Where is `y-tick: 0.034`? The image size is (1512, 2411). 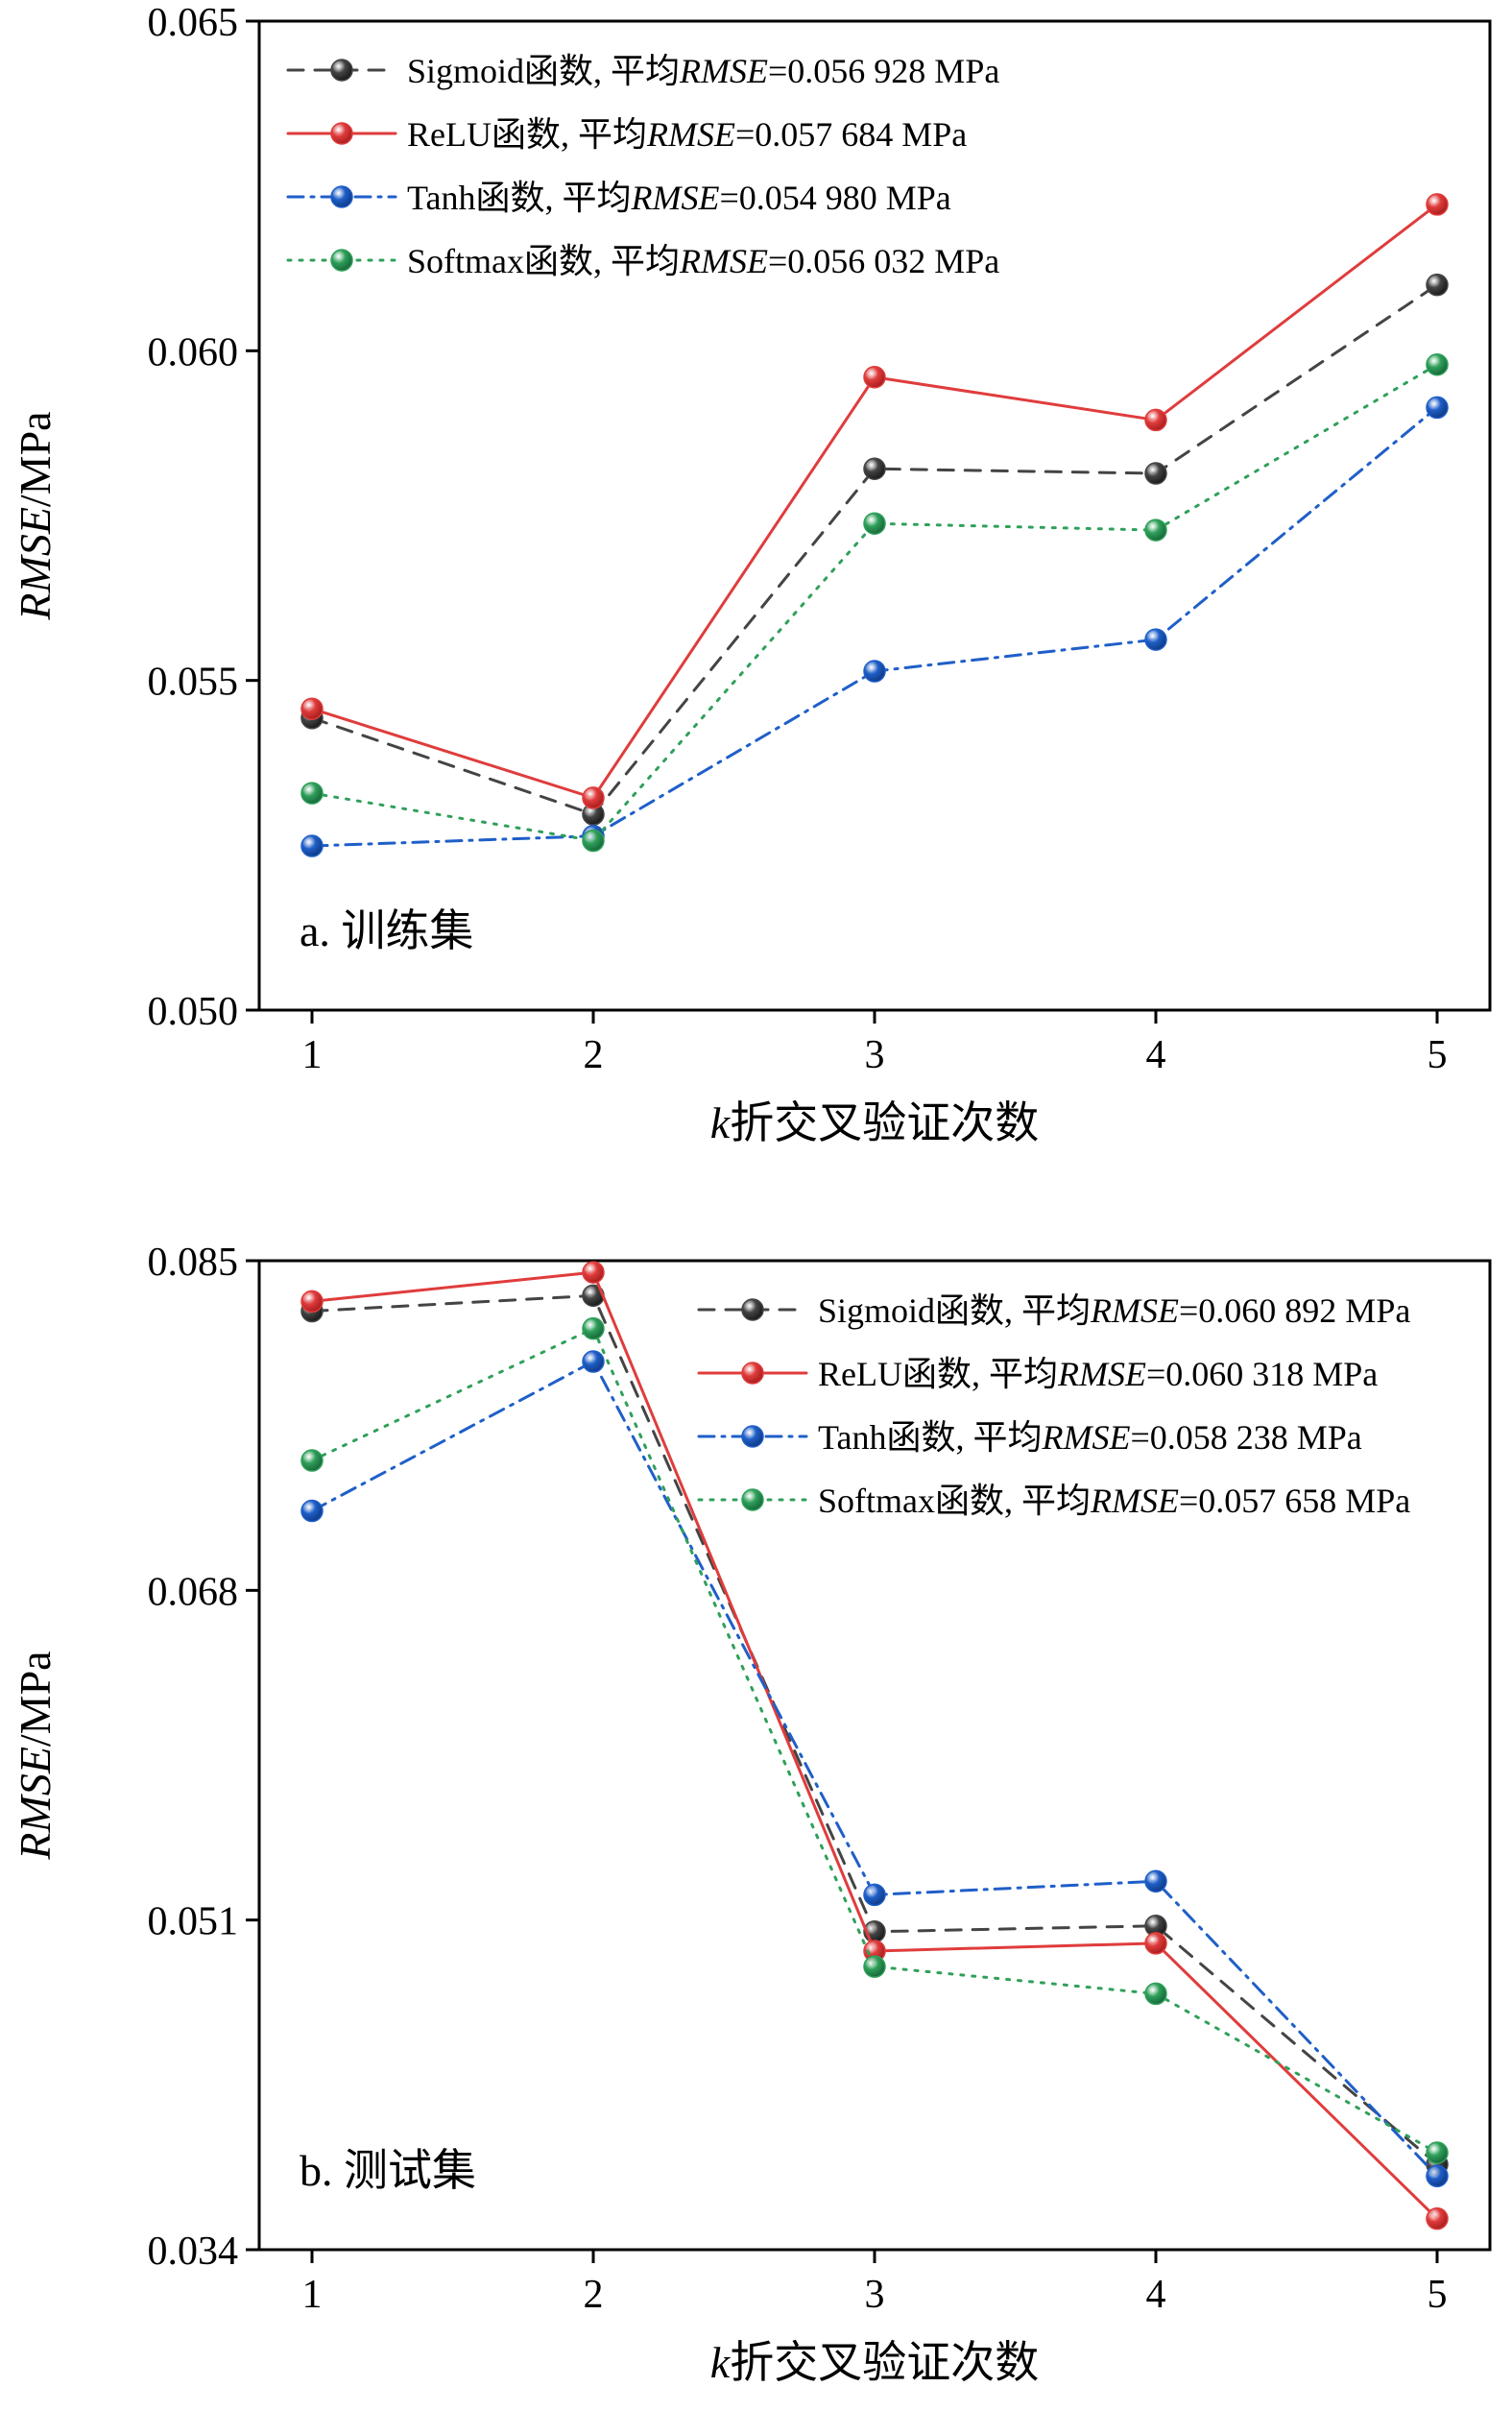 y-tick: 0.034 is located at coordinates (203, 2252).